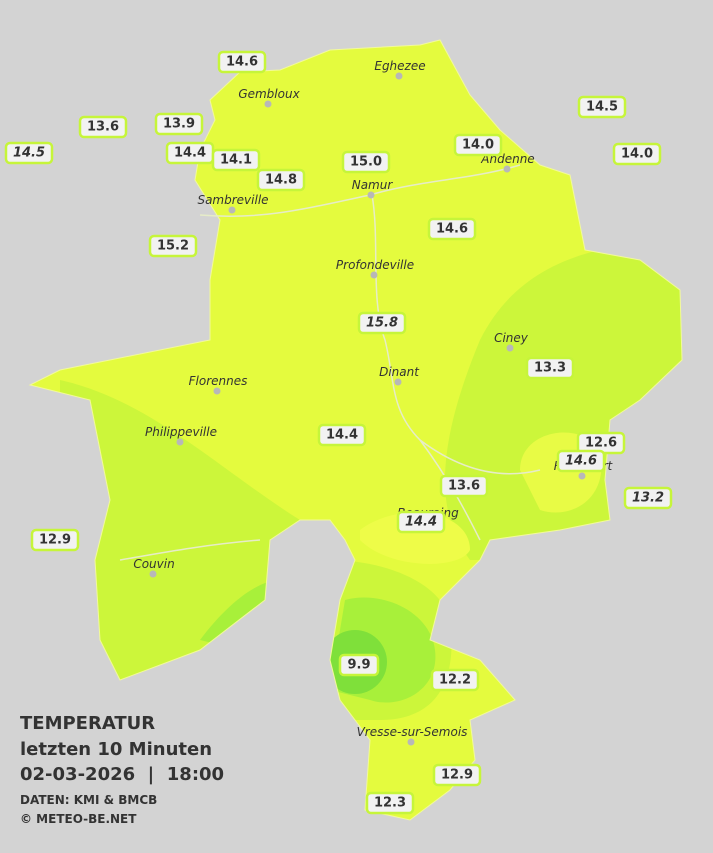 The height and width of the screenshot is (853, 713). I want to click on station-value: 13.2, so click(648, 498).